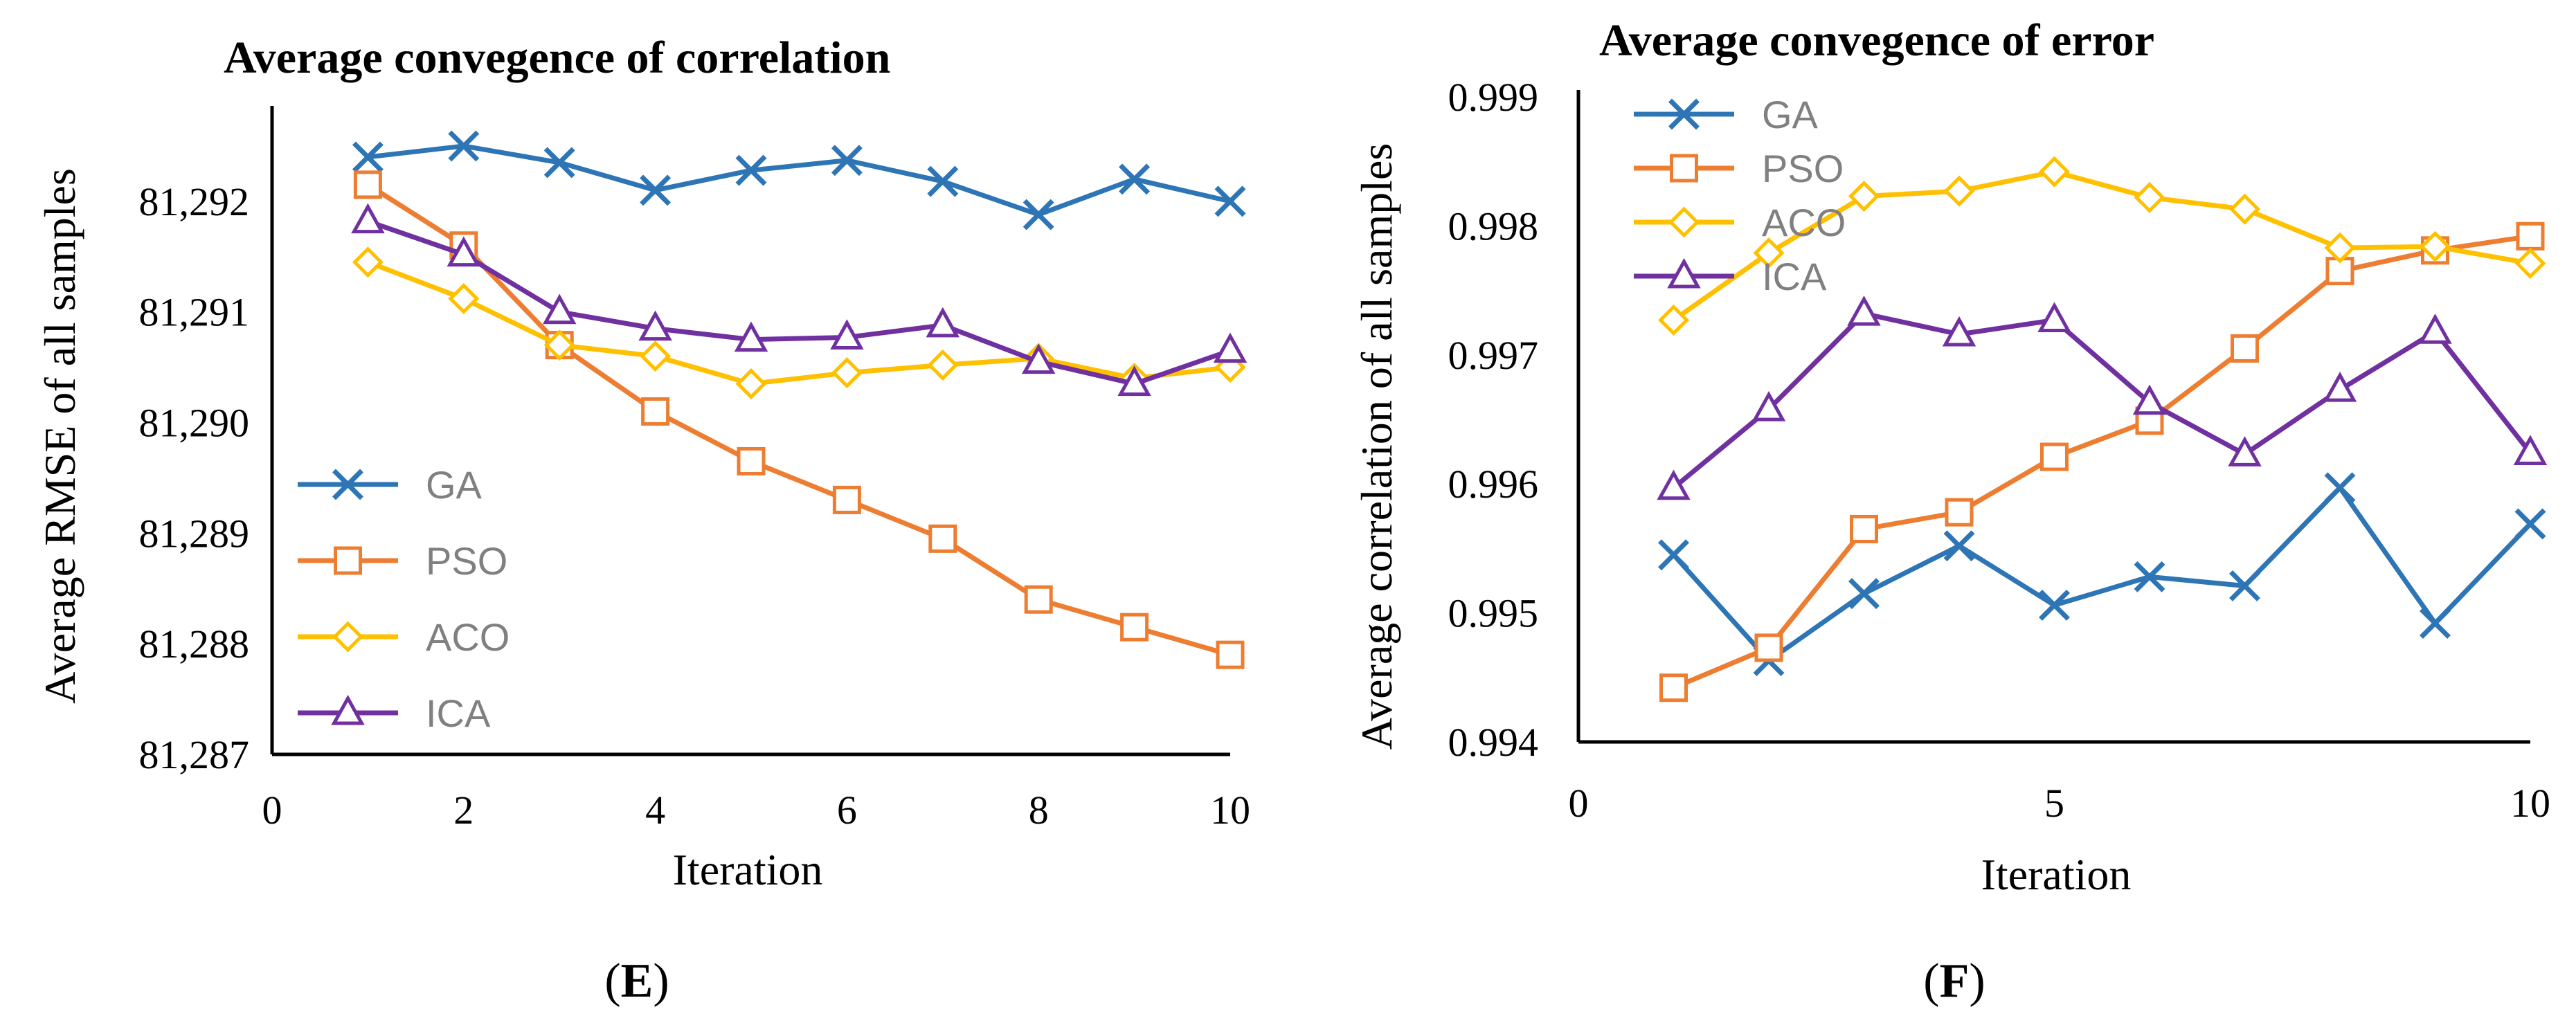 This screenshot has width=2576, height=1016. What do you see at coordinates (1493, 97) in the screenshot?
I see `y-tick-label: 0.999` at bounding box center [1493, 97].